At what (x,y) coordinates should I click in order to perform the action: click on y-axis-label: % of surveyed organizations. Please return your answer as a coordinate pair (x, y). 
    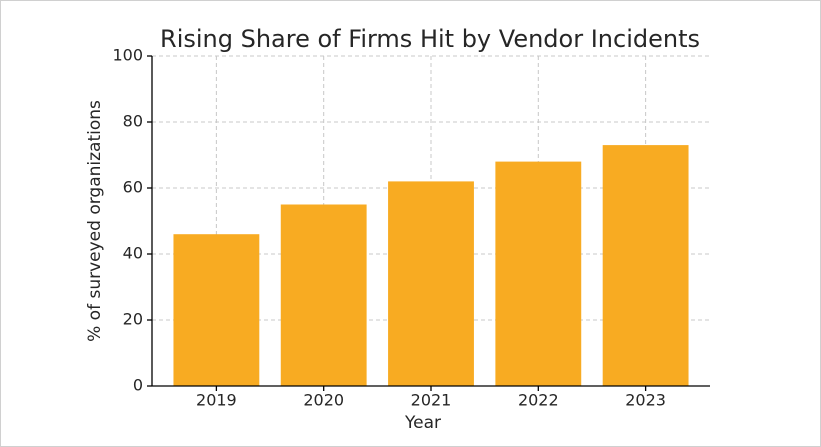
    Looking at the image, I should click on (95, 221).